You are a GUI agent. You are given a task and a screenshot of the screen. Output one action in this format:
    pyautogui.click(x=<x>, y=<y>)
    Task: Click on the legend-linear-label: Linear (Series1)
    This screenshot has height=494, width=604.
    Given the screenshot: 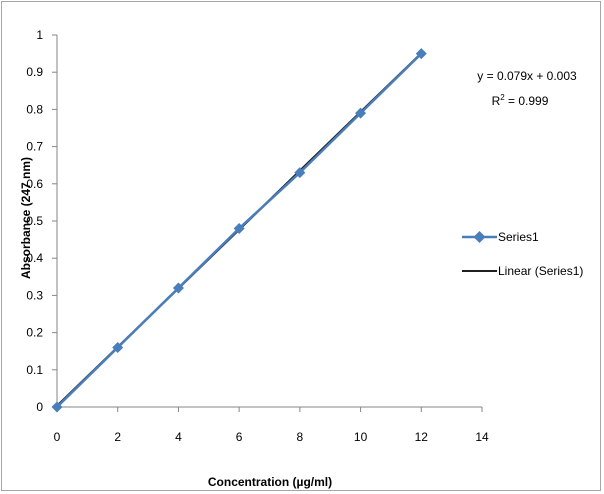 What is the action you would take?
    pyautogui.click(x=540, y=271)
    